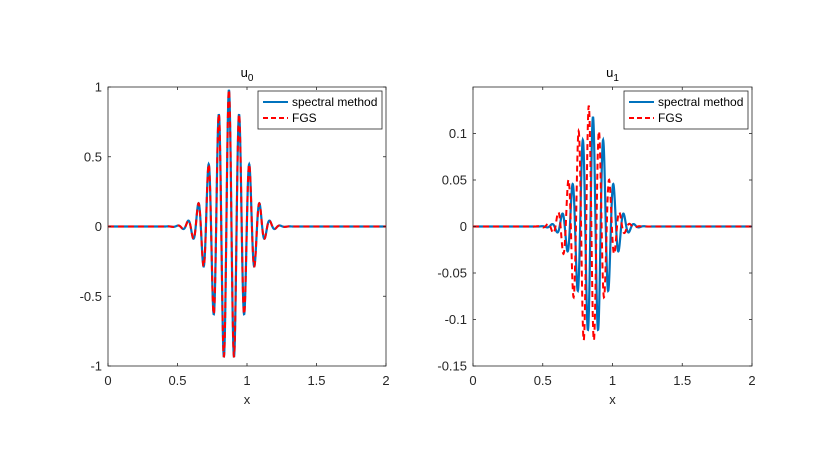 This screenshot has height=470, width=830. Describe the element at coordinates (686, 110) in the screenshot. I see `legend-u1: spectral method FGS` at that location.